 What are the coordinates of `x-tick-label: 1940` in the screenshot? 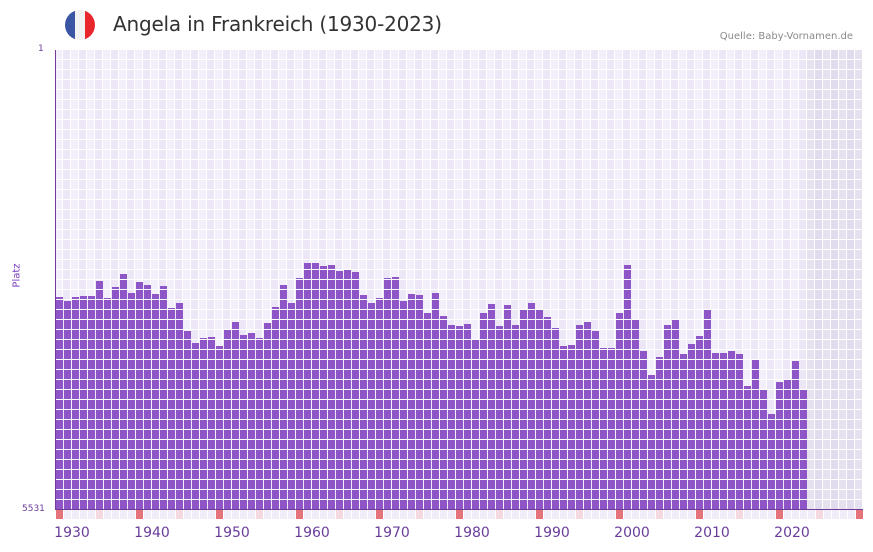 It's located at (152, 533).